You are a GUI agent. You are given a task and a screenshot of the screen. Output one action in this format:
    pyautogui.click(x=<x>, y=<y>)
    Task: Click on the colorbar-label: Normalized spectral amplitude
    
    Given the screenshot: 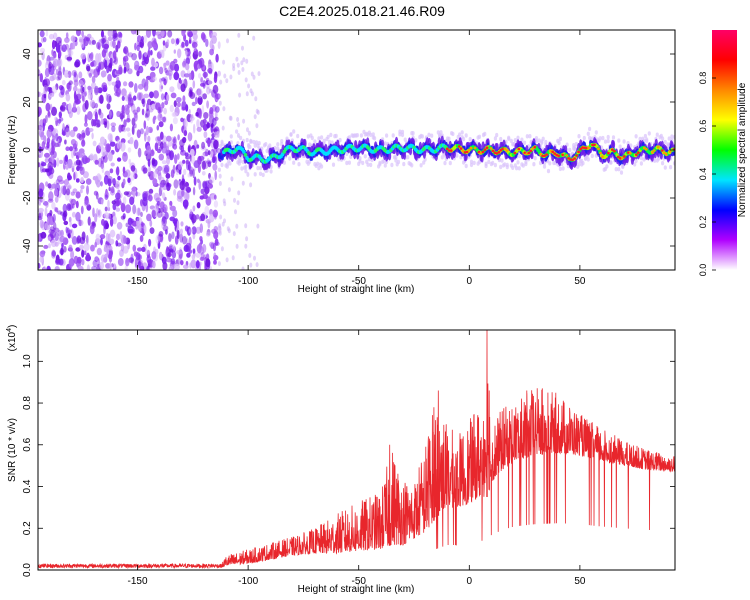 What is the action you would take?
    pyautogui.click(x=742, y=149)
    